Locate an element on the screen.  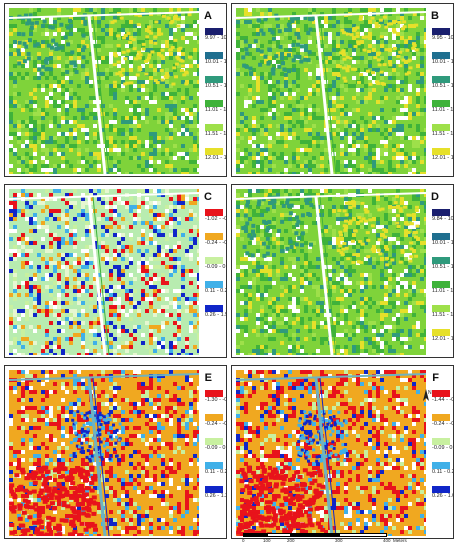
legend-label: 9.84 - 10.00 is located at coordinates (443, 219).